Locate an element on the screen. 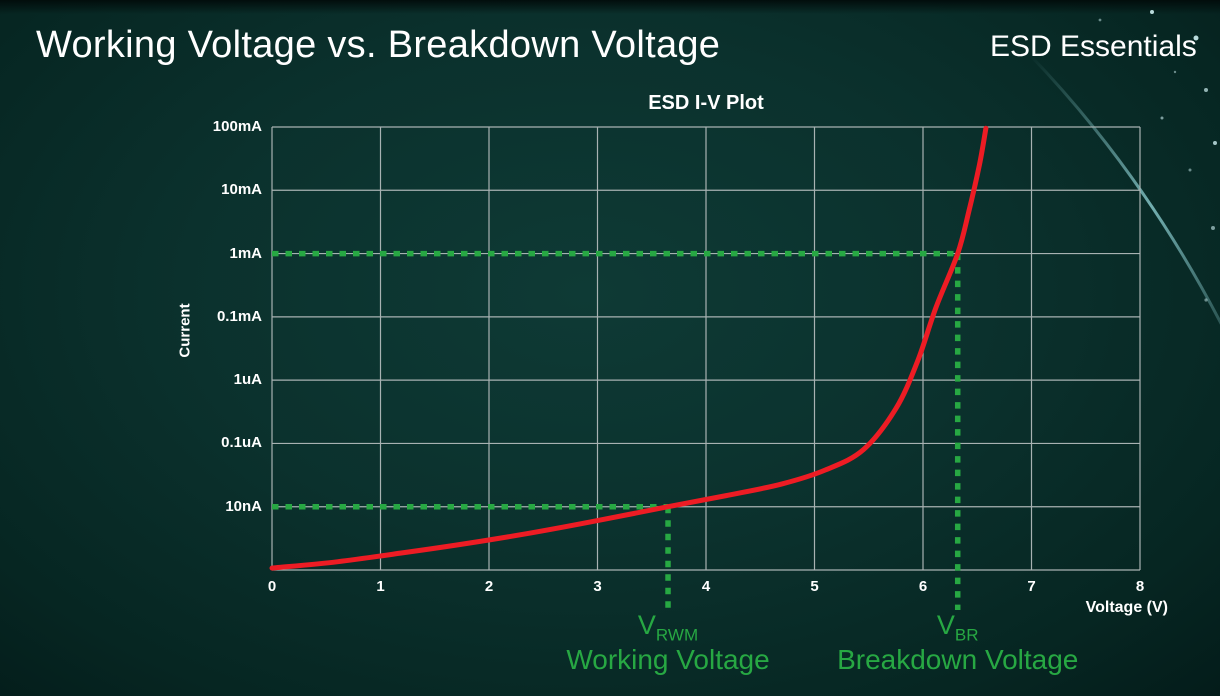 This screenshot has height=696, width=1220. x-tick-label: 7 is located at coordinates (1031, 586).